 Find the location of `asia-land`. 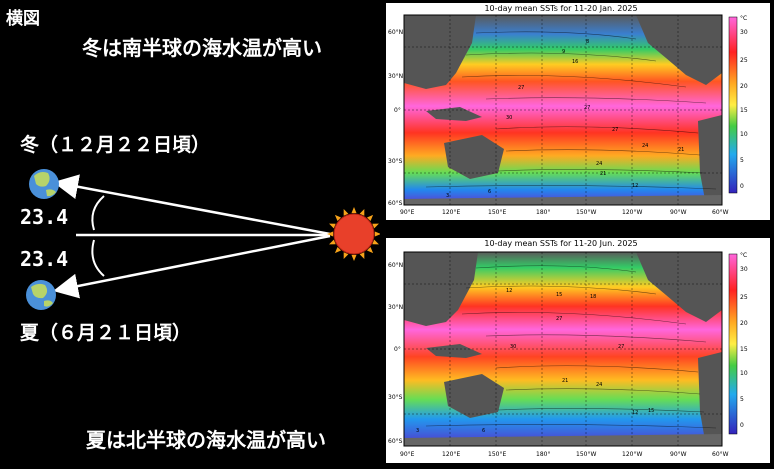

asia-land is located at coordinates (441, 289).